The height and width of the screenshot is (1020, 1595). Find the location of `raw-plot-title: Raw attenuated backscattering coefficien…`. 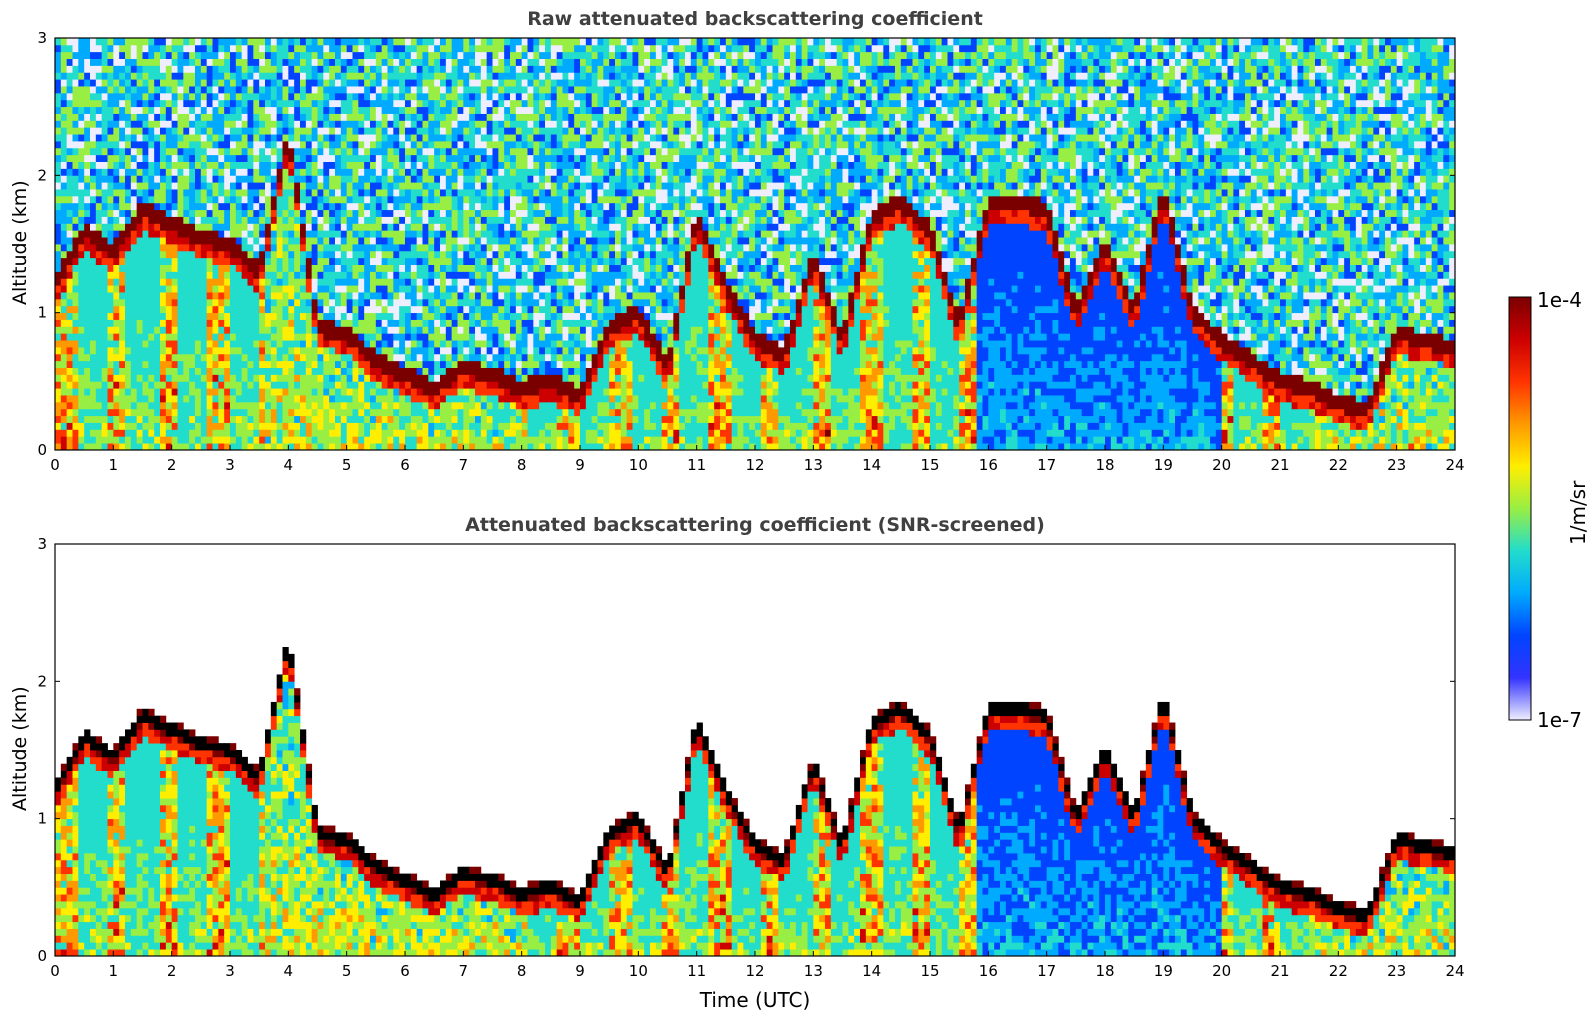

raw-plot-title: Raw attenuated backscattering coefficien… is located at coordinates (755, 19).